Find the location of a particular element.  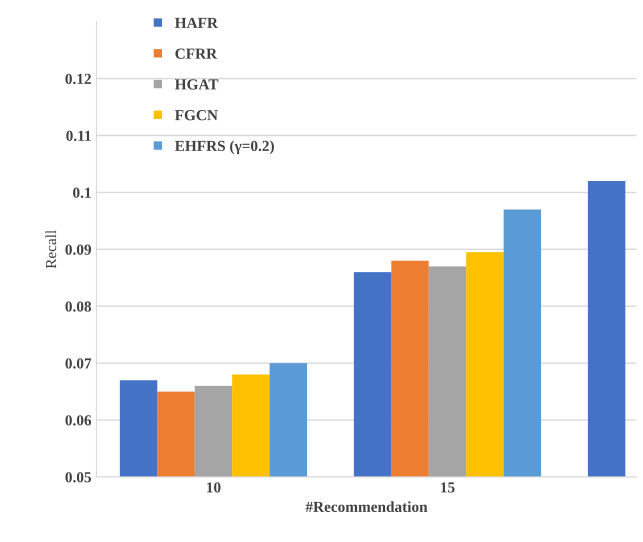

legend-label: FGCN is located at coordinates (196, 115).